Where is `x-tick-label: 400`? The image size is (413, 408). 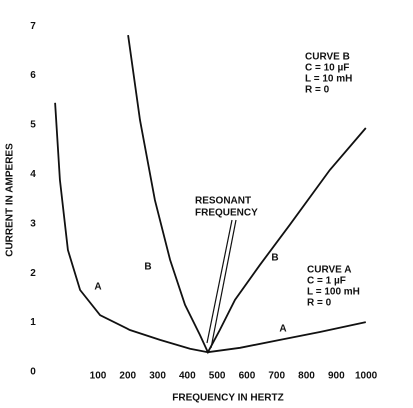
x-tick-label: 400 is located at coordinates (187, 376).